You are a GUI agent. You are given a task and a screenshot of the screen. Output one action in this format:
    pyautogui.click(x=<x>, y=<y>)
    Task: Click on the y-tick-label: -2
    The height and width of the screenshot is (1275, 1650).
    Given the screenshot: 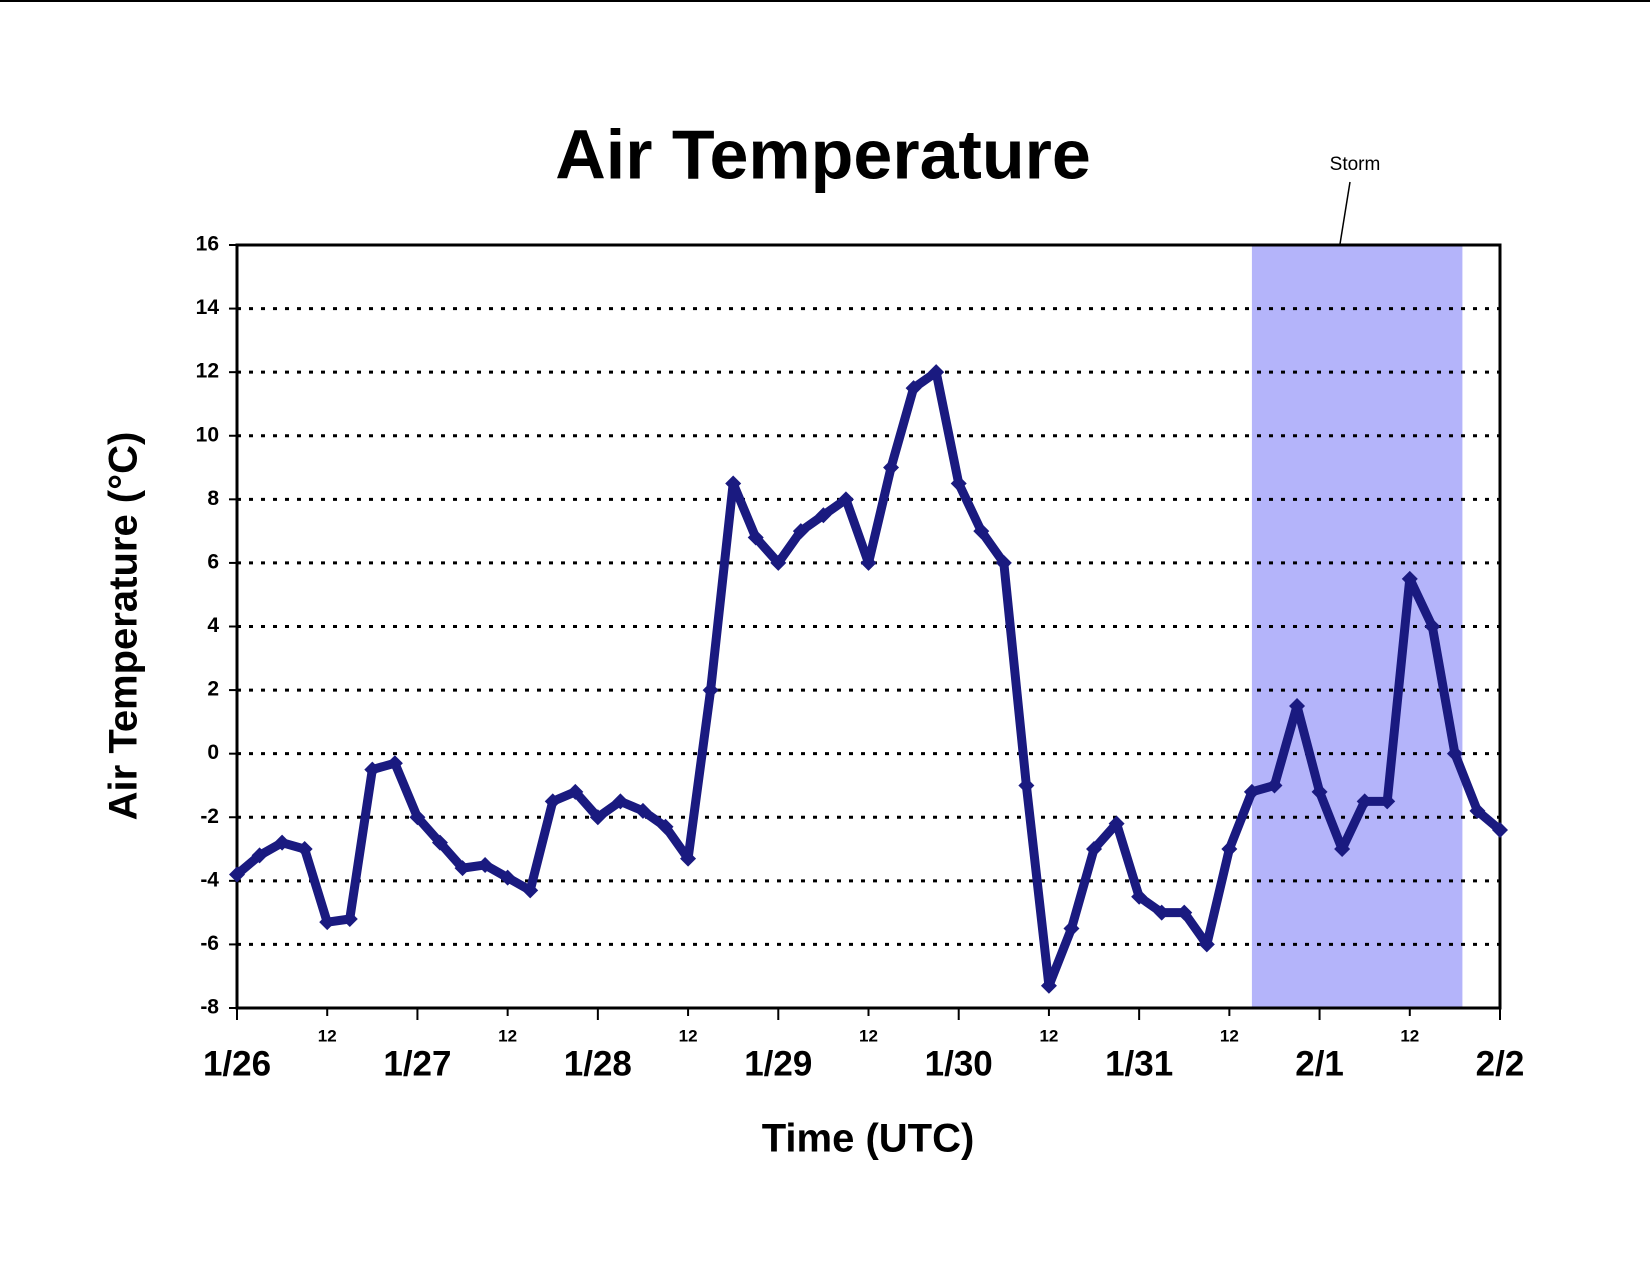 What is the action you would take?
    pyautogui.click(x=209, y=816)
    